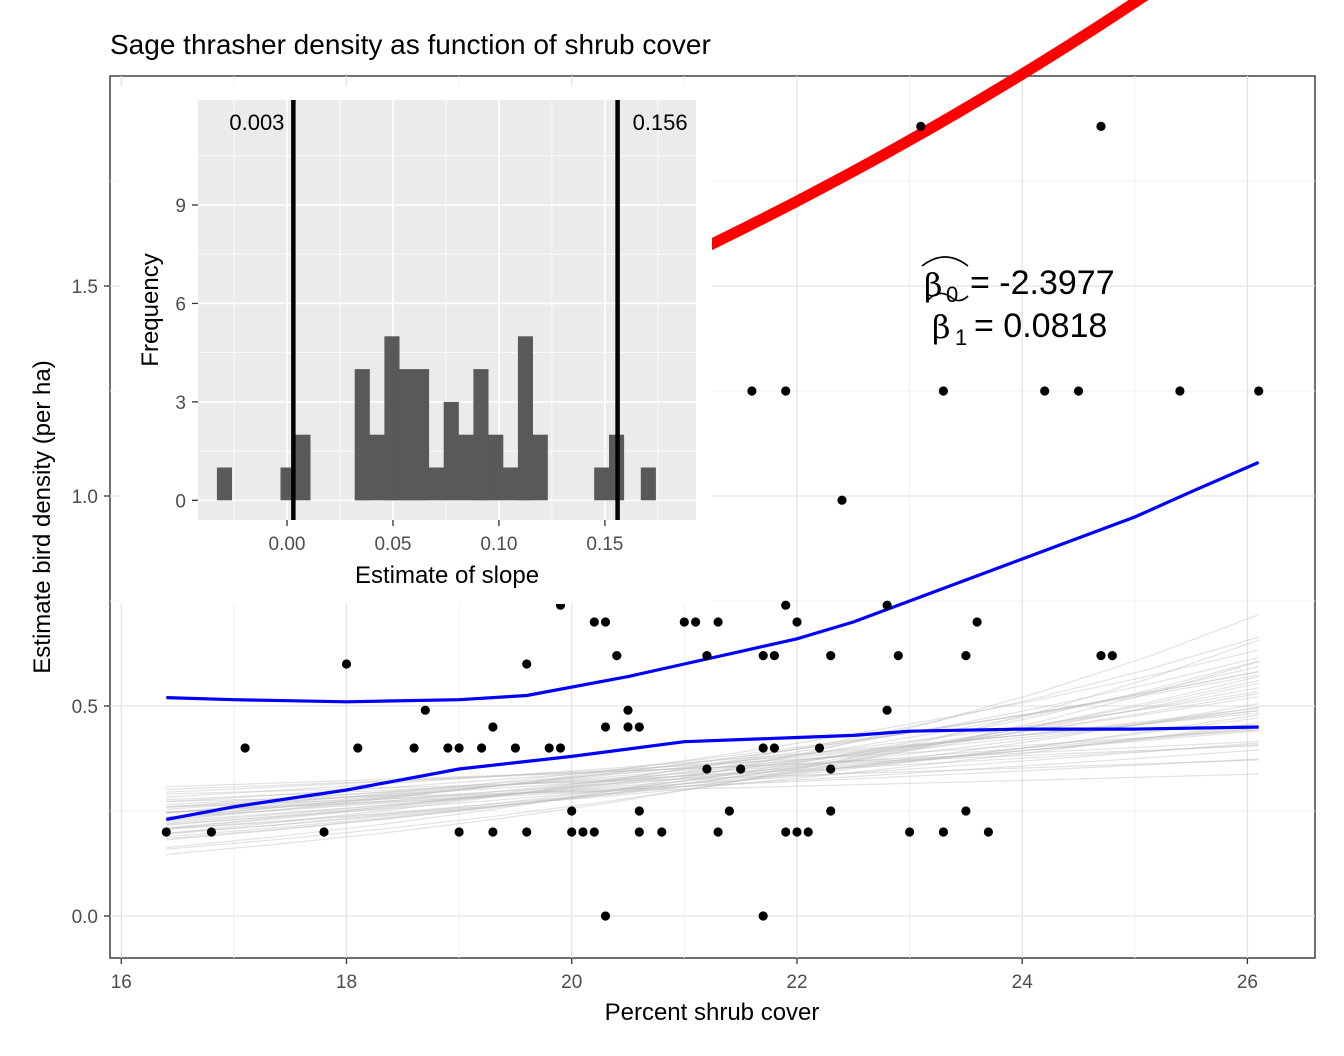 The image size is (1344, 1056). Describe the element at coordinates (1023, 982) in the screenshot. I see `x-tick-label: 24` at that location.